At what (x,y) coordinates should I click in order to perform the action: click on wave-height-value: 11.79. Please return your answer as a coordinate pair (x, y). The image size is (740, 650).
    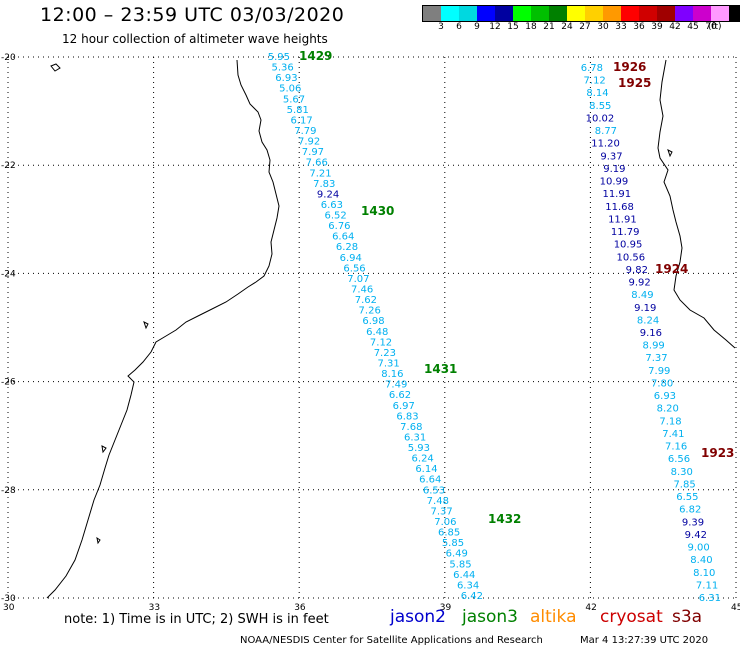
    Looking at the image, I should click on (625, 232).